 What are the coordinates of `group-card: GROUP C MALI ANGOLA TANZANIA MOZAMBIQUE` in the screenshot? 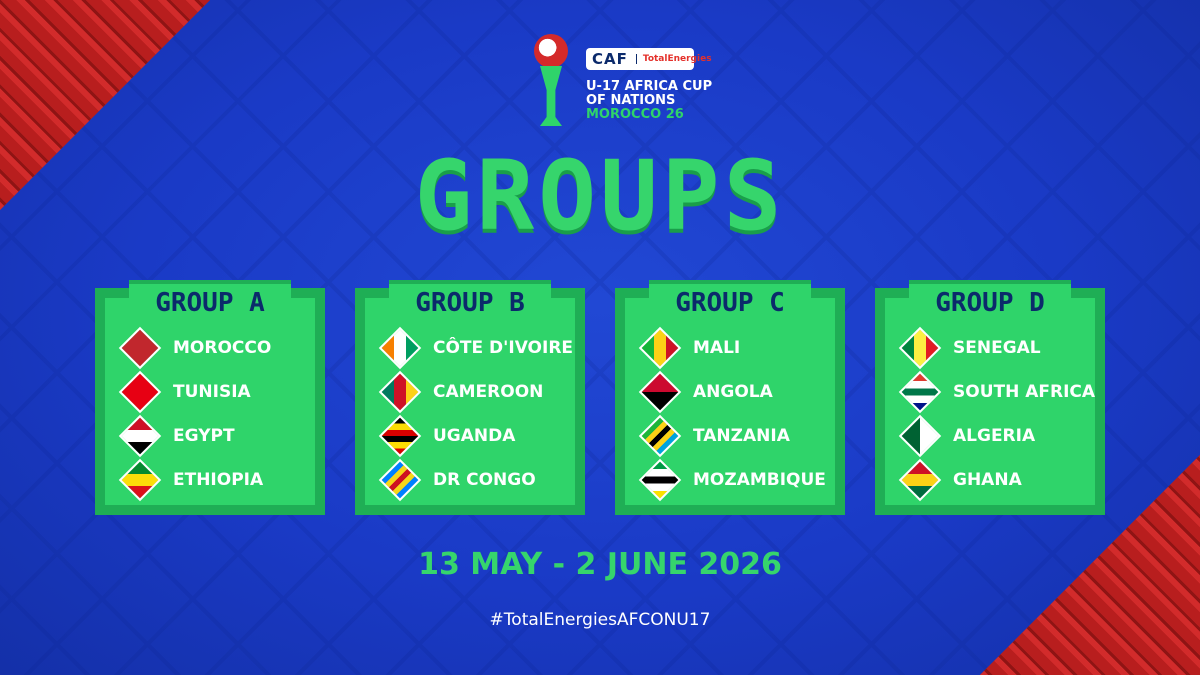 It's located at (730, 397).